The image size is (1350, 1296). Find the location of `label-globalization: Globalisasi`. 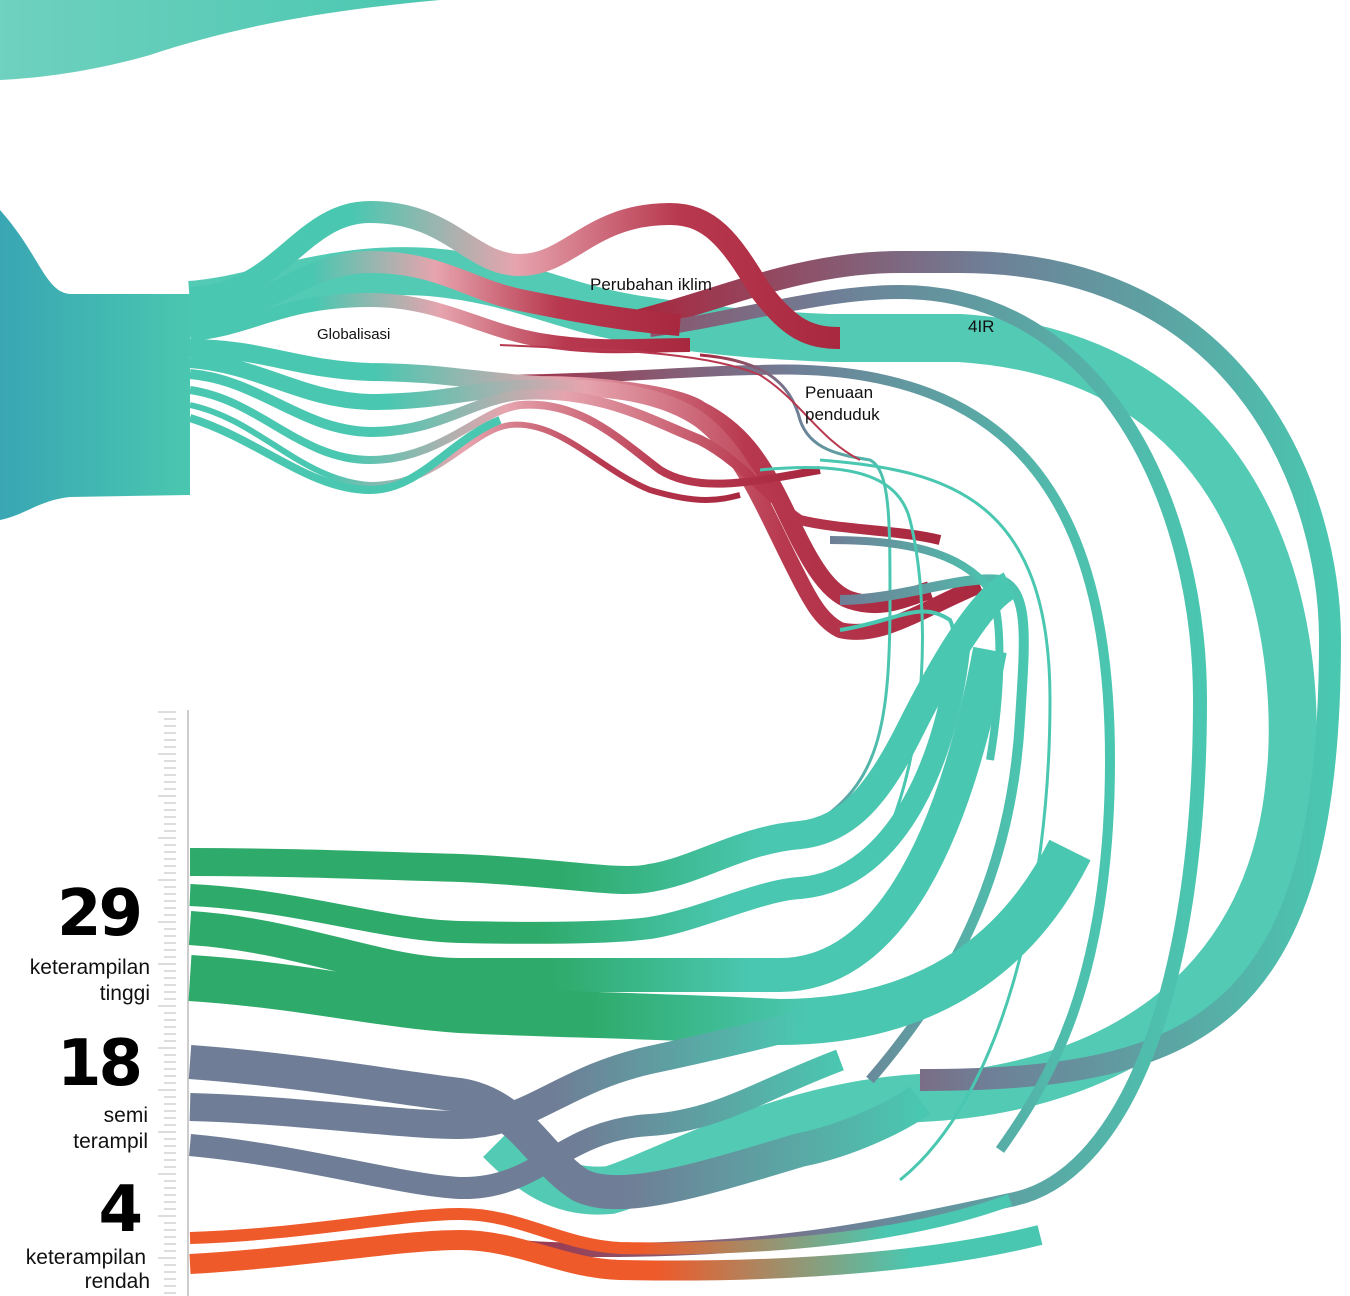

label-globalization: Globalisasi is located at coordinates (353, 334).